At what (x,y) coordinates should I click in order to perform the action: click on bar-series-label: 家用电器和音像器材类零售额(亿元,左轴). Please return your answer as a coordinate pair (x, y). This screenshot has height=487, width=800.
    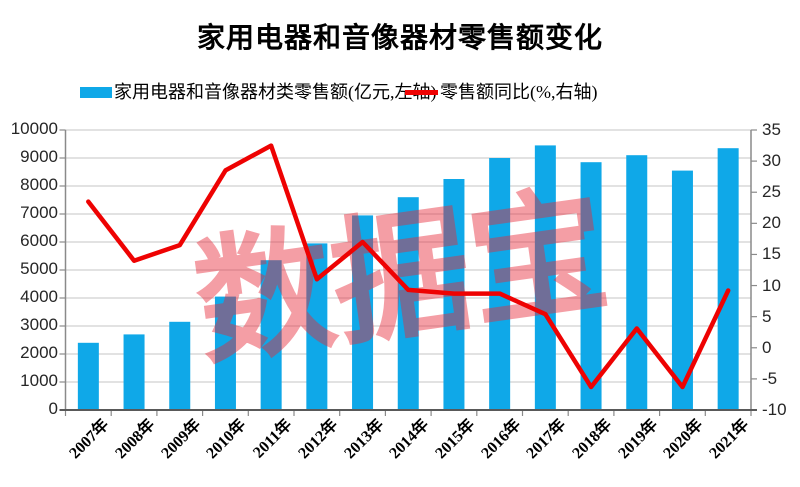
    Looking at the image, I should click on (275, 92).